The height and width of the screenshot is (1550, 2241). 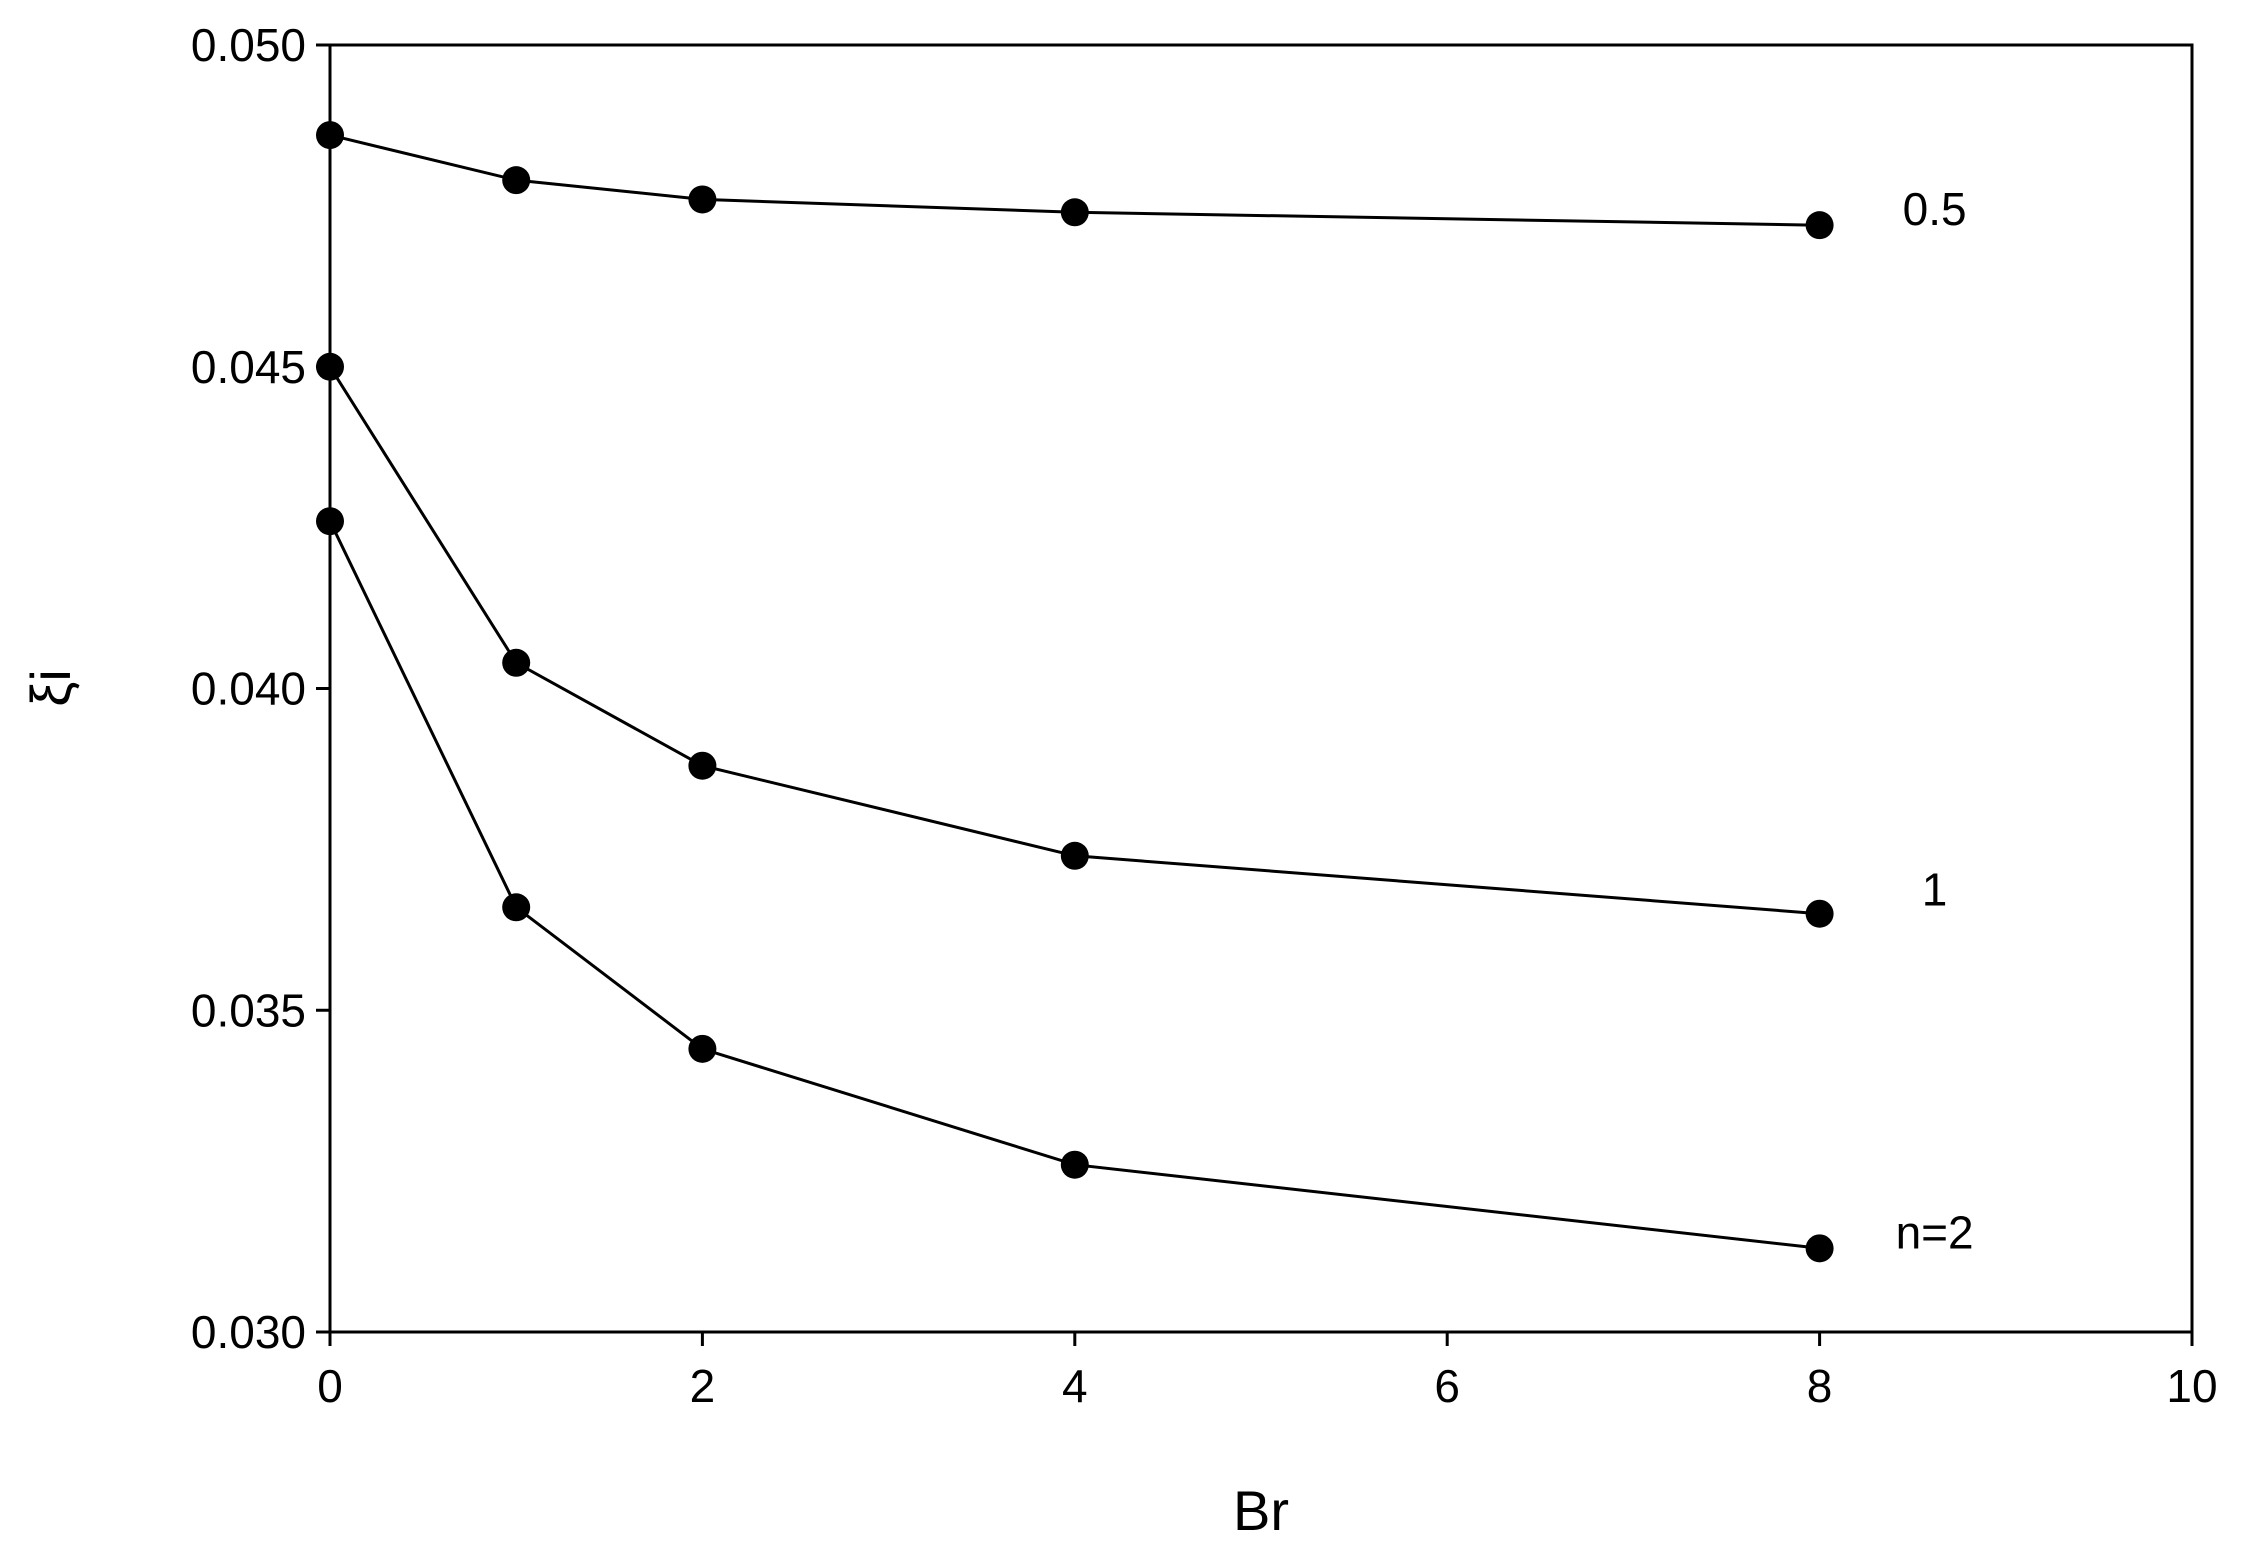 I want to click on x-tick-label: 0, so click(x=330, y=1386).